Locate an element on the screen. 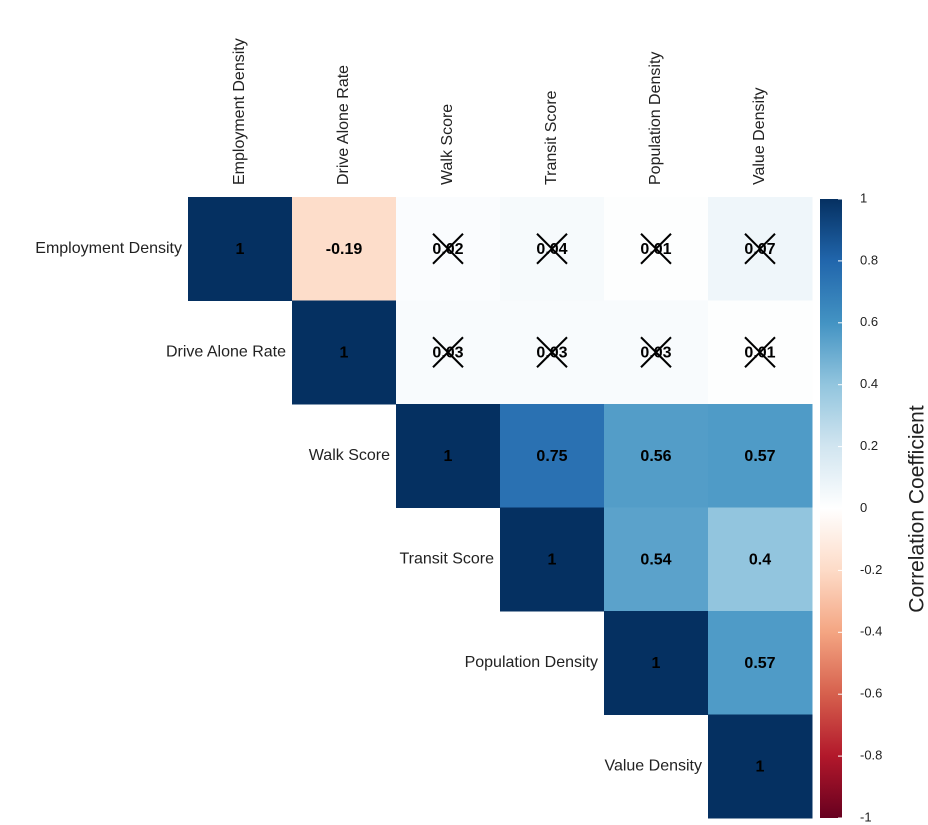 Image resolution: width=928 pixels, height=825 pixels. row-label: Drive Alone Rate is located at coordinates (226, 351).